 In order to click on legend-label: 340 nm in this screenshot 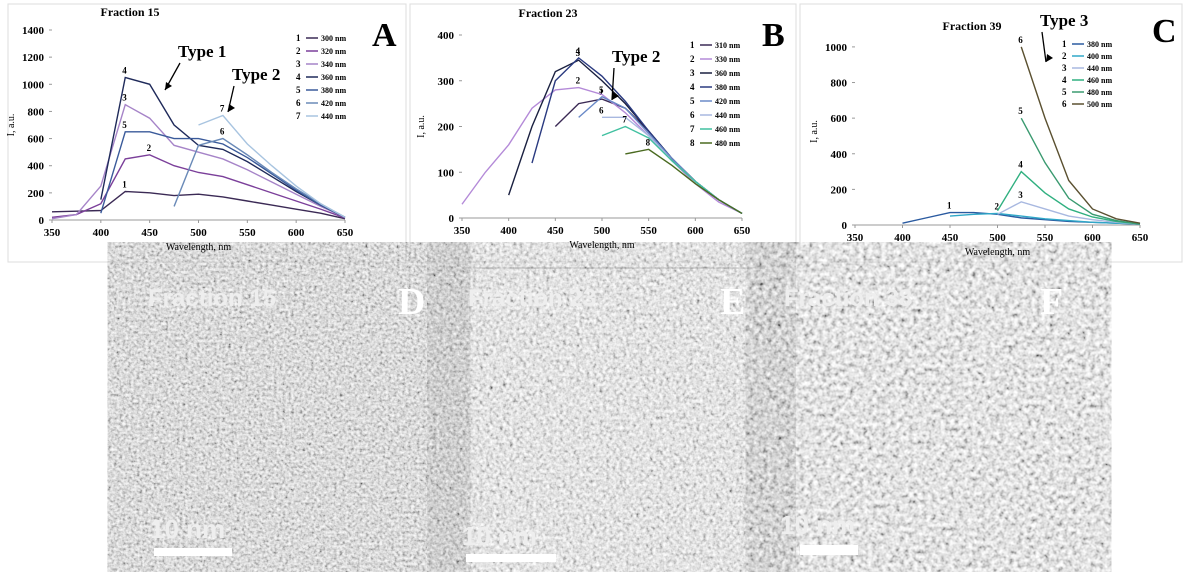, I will do `click(333, 64)`.